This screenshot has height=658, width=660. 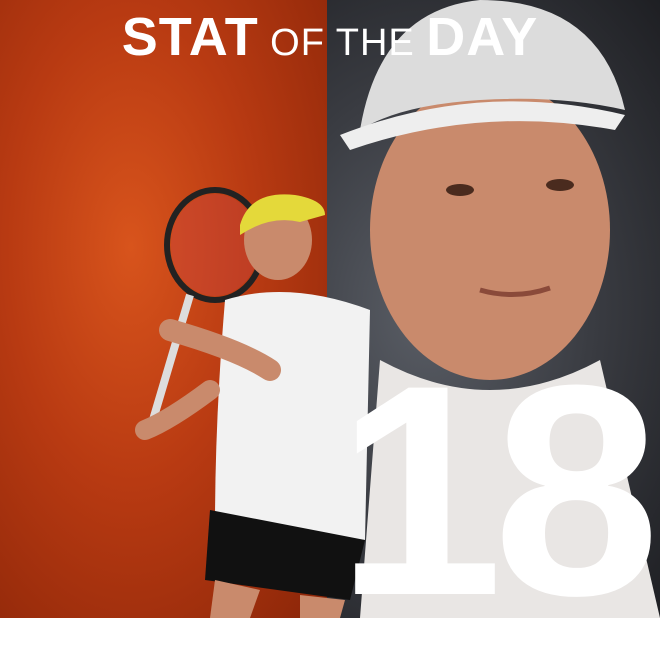 I want to click on title-of-the: OF THE, so click(x=342, y=43).